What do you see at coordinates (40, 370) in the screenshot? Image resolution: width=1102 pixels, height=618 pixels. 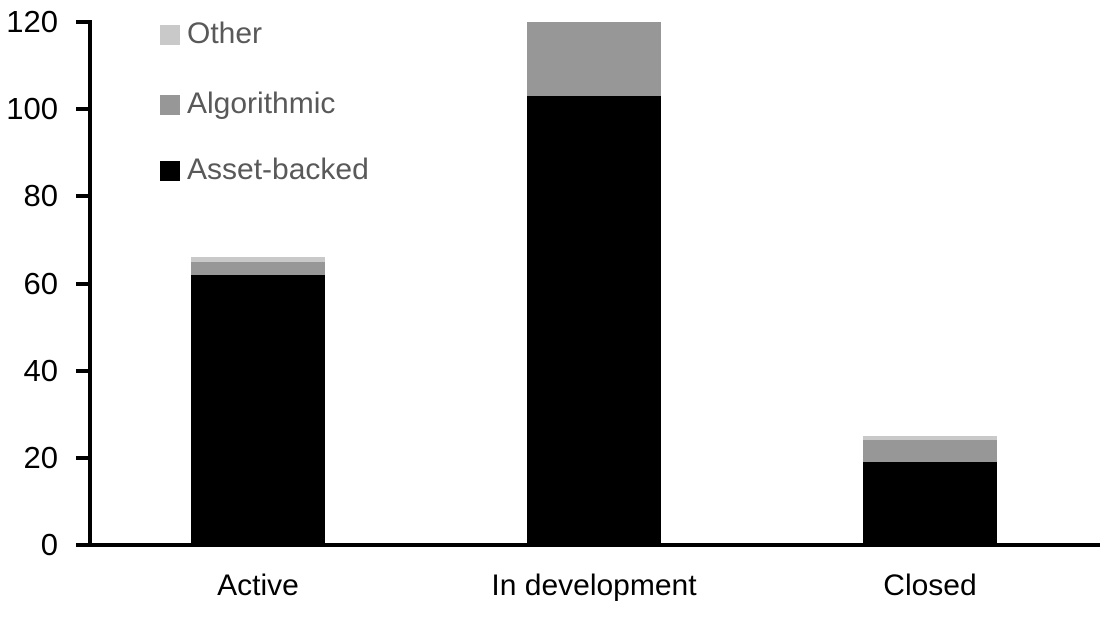 I see `y-tick-label: 40` at bounding box center [40, 370].